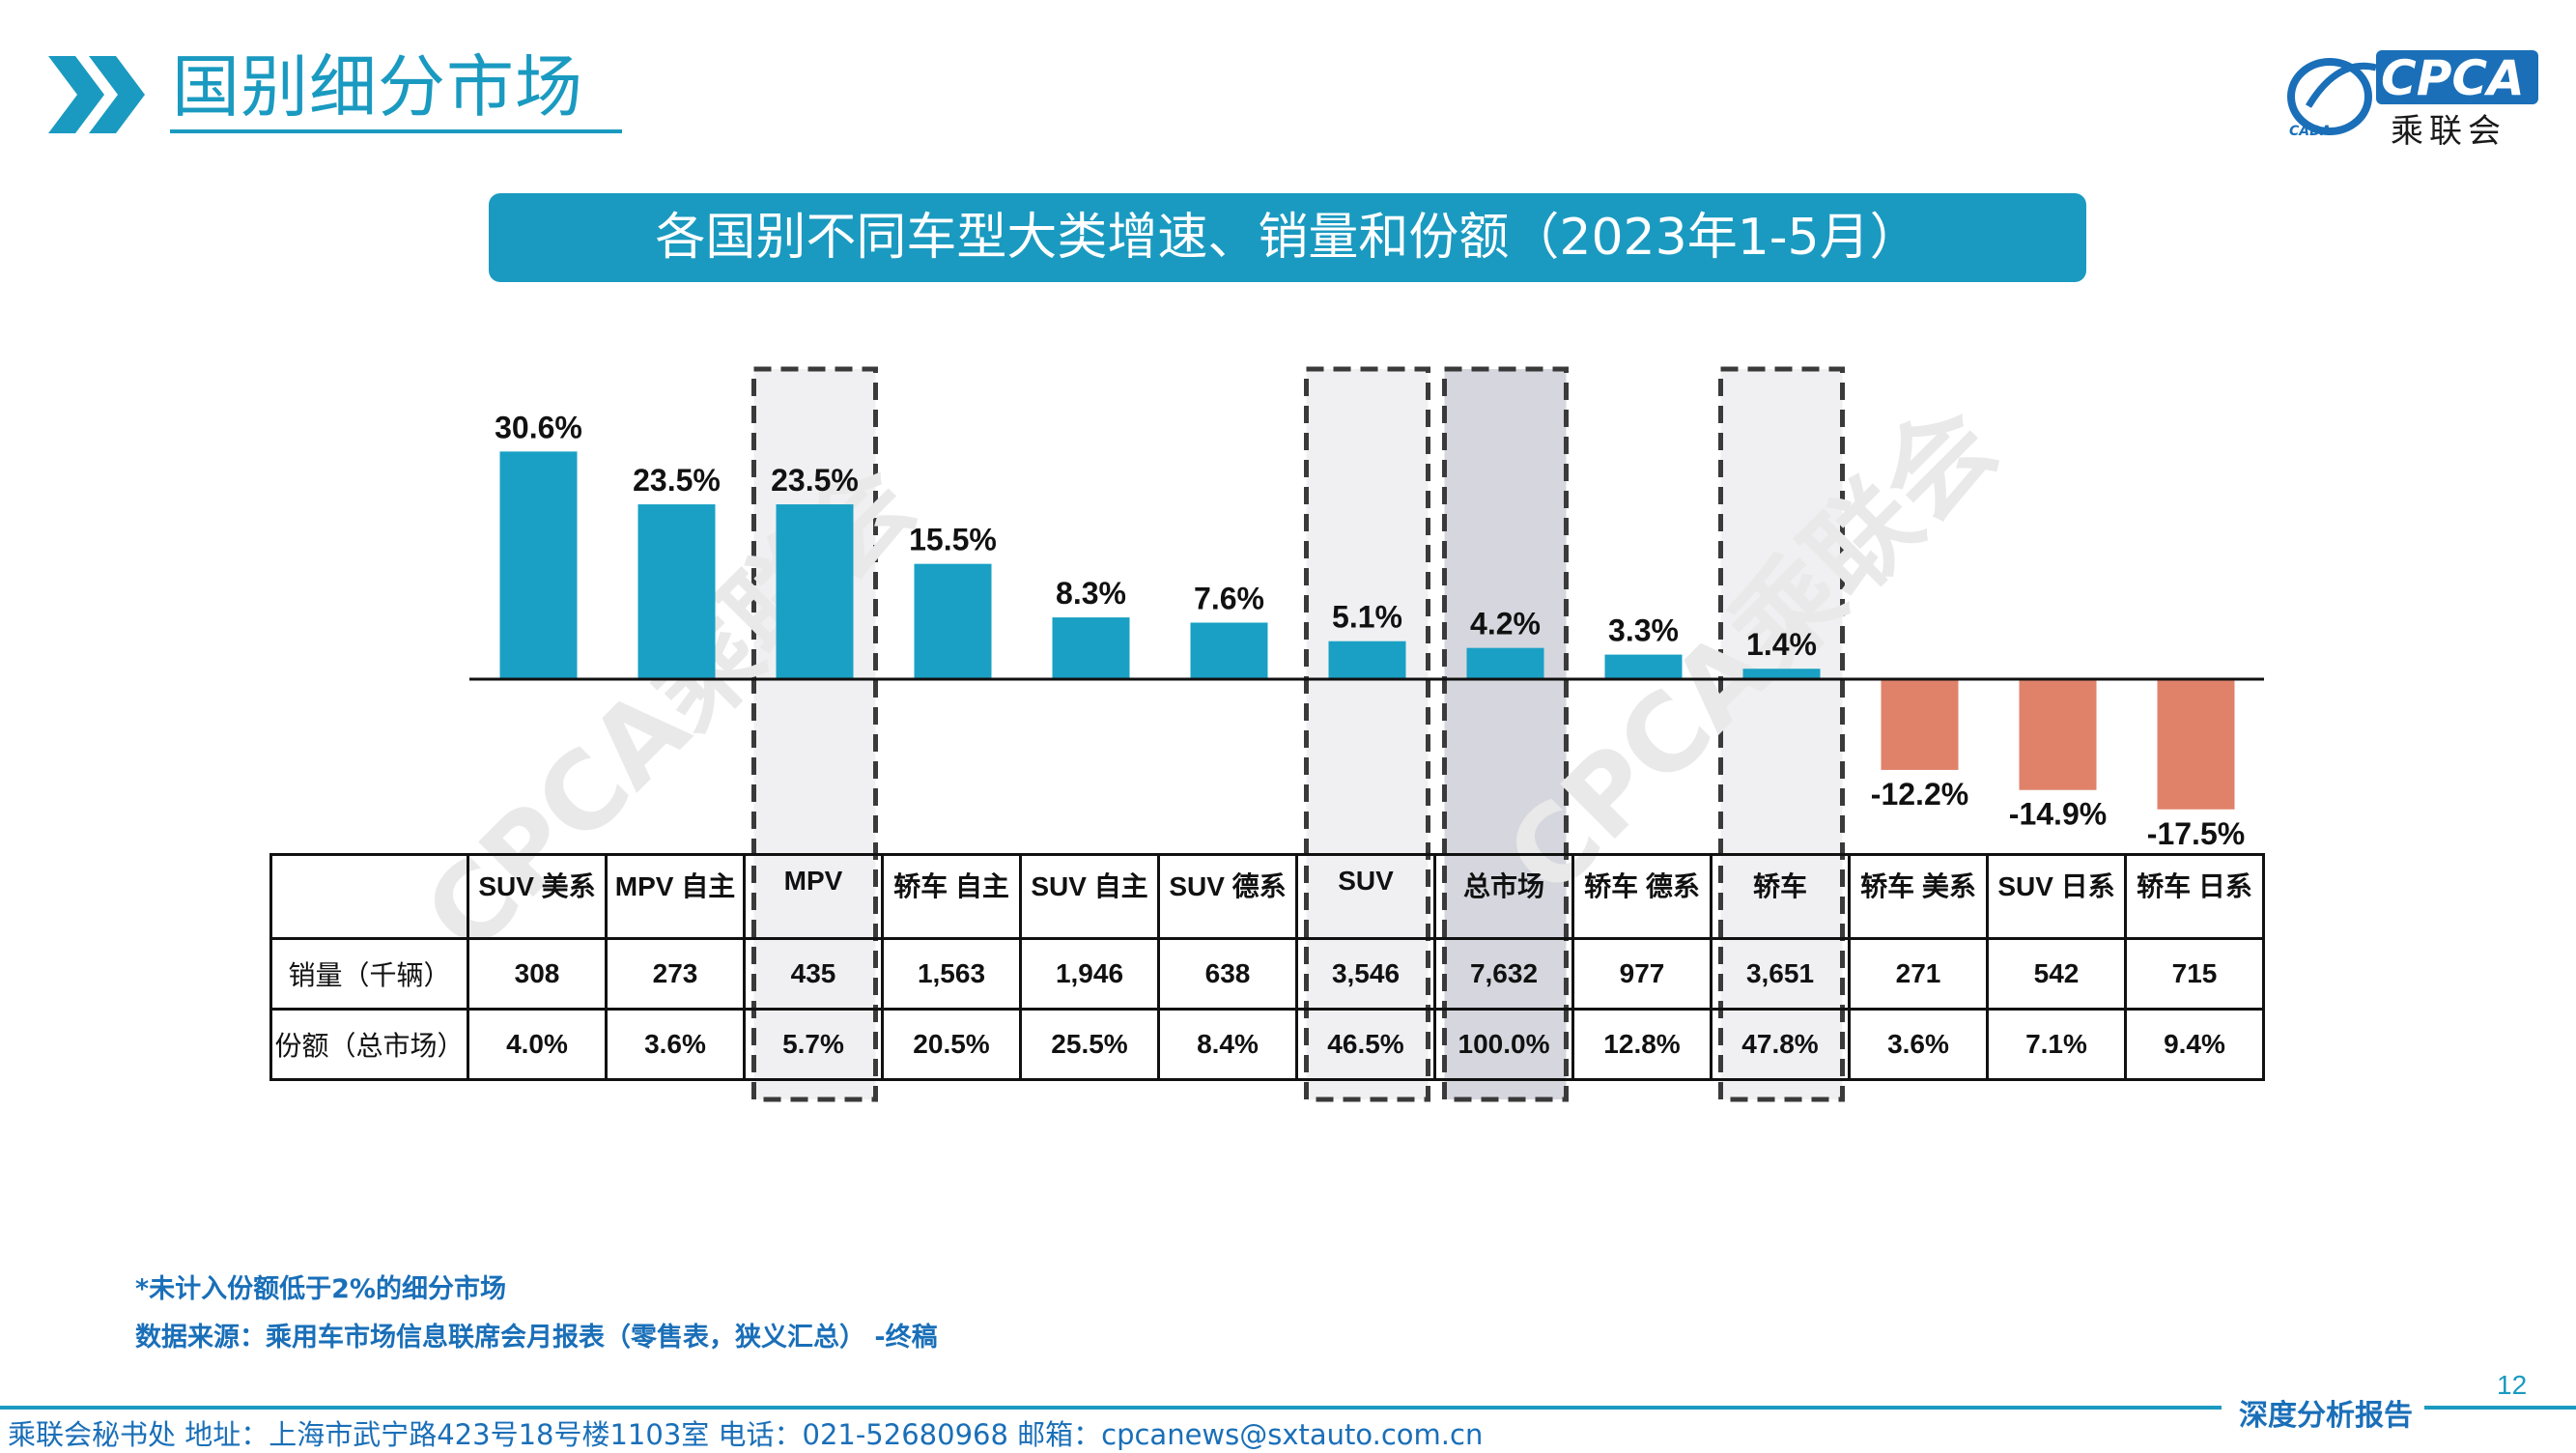 The width and height of the screenshot is (2576, 1453). Describe the element at coordinates (1287, 237) in the screenshot. I see `chart-banner-title: 各国别不同车型大类增速、销量和份额（2023年1-5月）` at that location.